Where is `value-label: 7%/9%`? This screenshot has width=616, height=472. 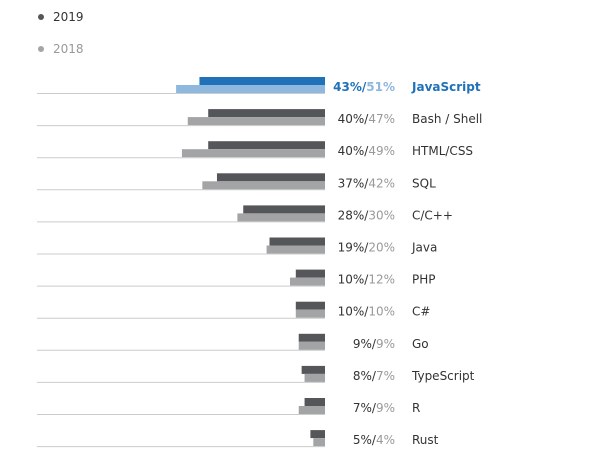
value-label: 7%/9% is located at coordinates (374, 408).